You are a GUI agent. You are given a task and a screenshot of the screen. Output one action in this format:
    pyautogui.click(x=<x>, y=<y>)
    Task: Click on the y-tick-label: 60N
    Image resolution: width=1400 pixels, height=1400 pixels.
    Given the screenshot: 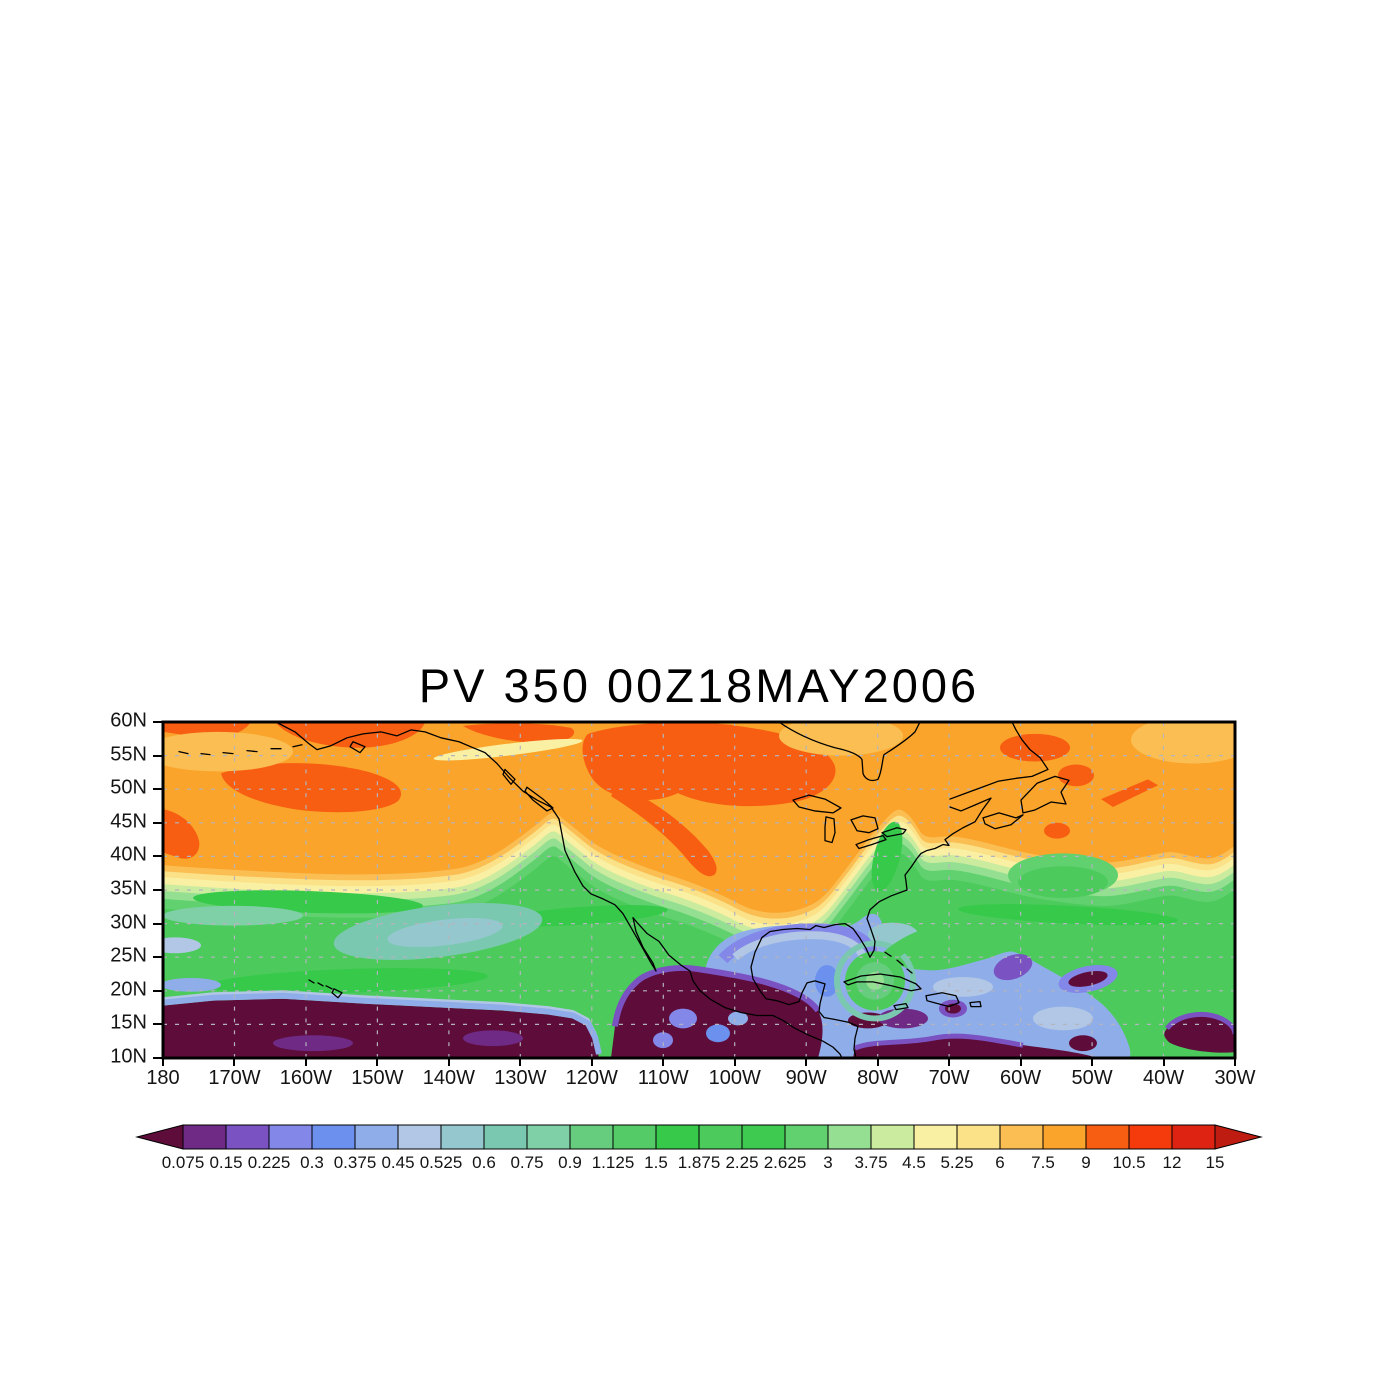 What is the action you would take?
    pyautogui.click(x=128, y=720)
    